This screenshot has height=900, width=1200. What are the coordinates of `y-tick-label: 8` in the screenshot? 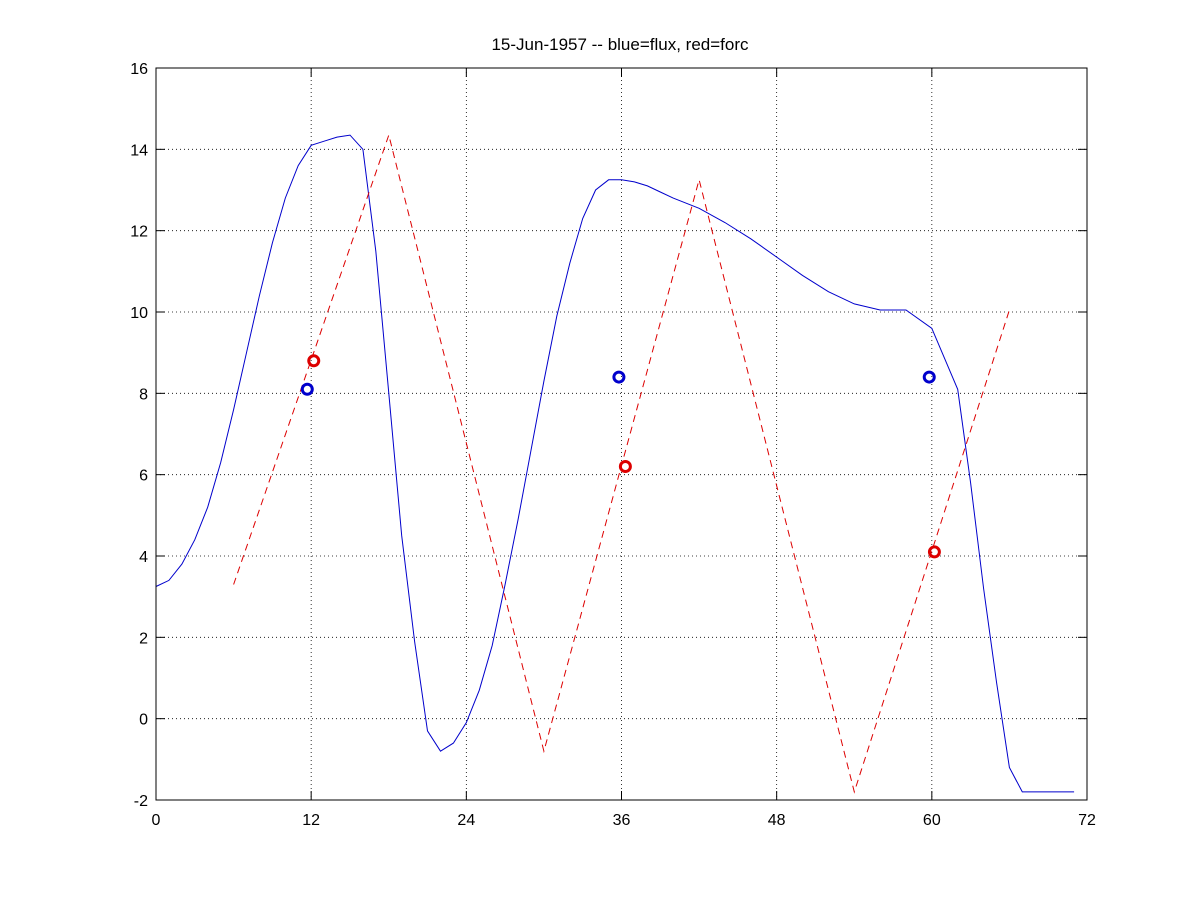 It's located at (143, 394).